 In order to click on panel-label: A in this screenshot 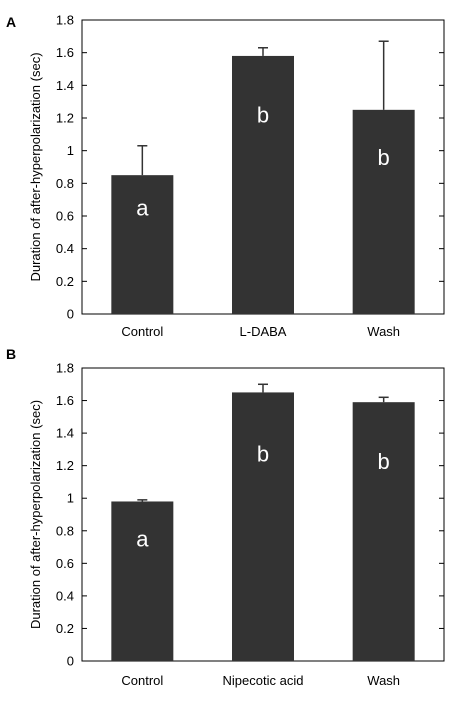, I will do `click(11, 22)`.